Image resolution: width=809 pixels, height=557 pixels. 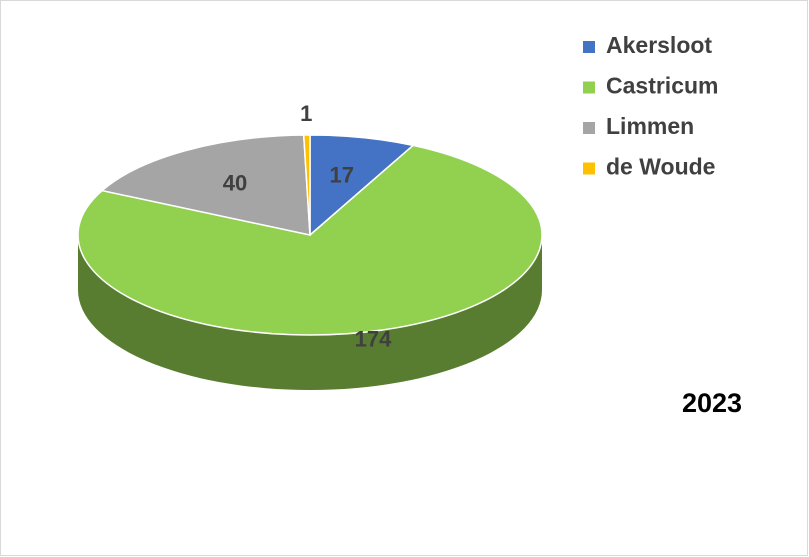 What do you see at coordinates (373, 338) in the screenshot?
I see `data-label: 174` at bounding box center [373, 338].